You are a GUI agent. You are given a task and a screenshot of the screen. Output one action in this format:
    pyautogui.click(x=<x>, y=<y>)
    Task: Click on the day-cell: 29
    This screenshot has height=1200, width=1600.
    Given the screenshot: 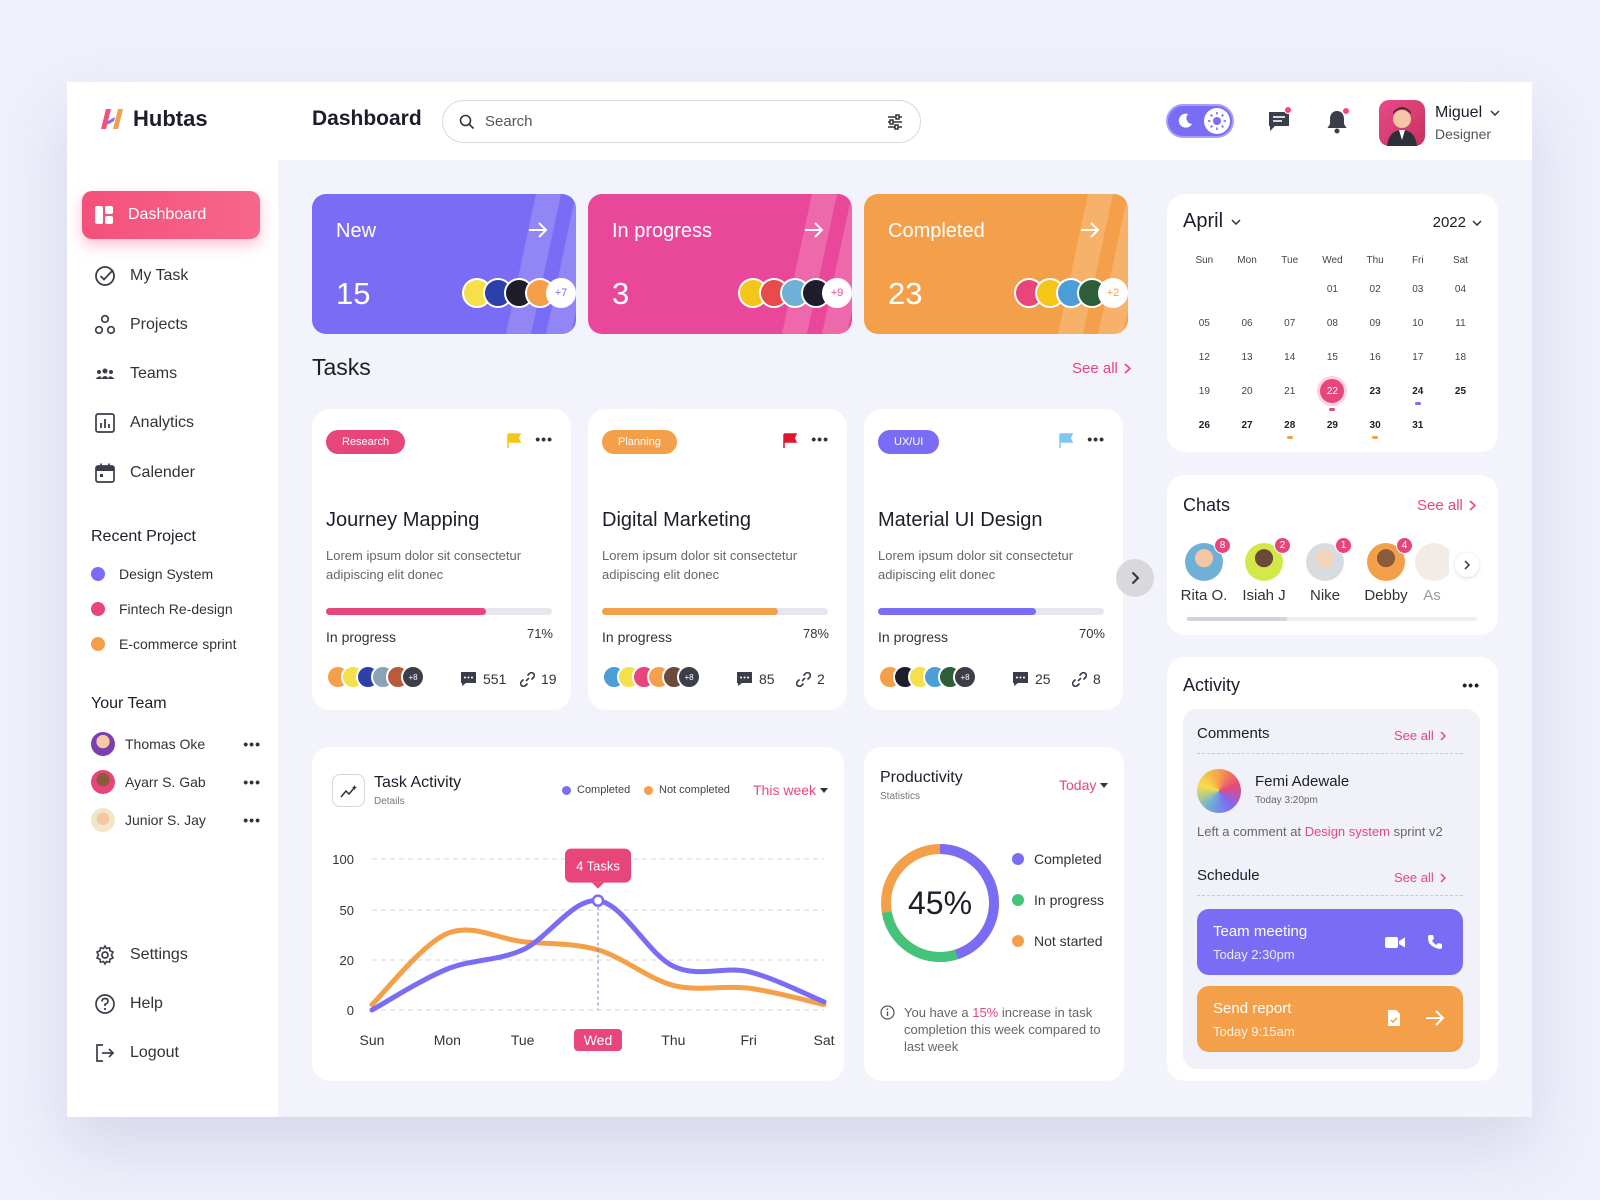 What is the action you would take?
    pyautogui.click(x=1332, y=425)
    